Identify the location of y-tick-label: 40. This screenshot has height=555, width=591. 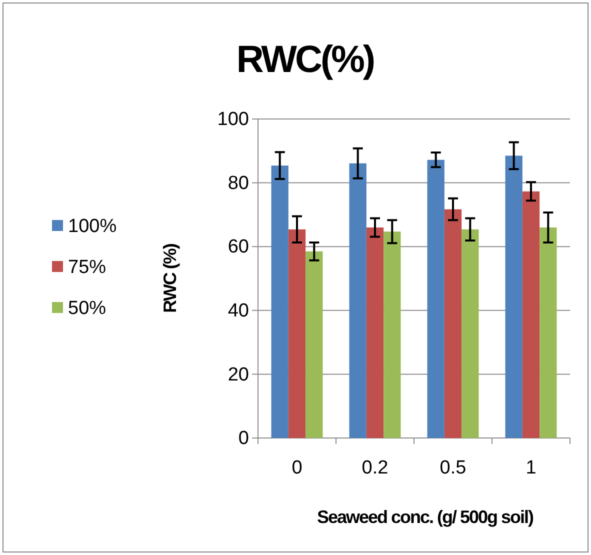
(238, 311).